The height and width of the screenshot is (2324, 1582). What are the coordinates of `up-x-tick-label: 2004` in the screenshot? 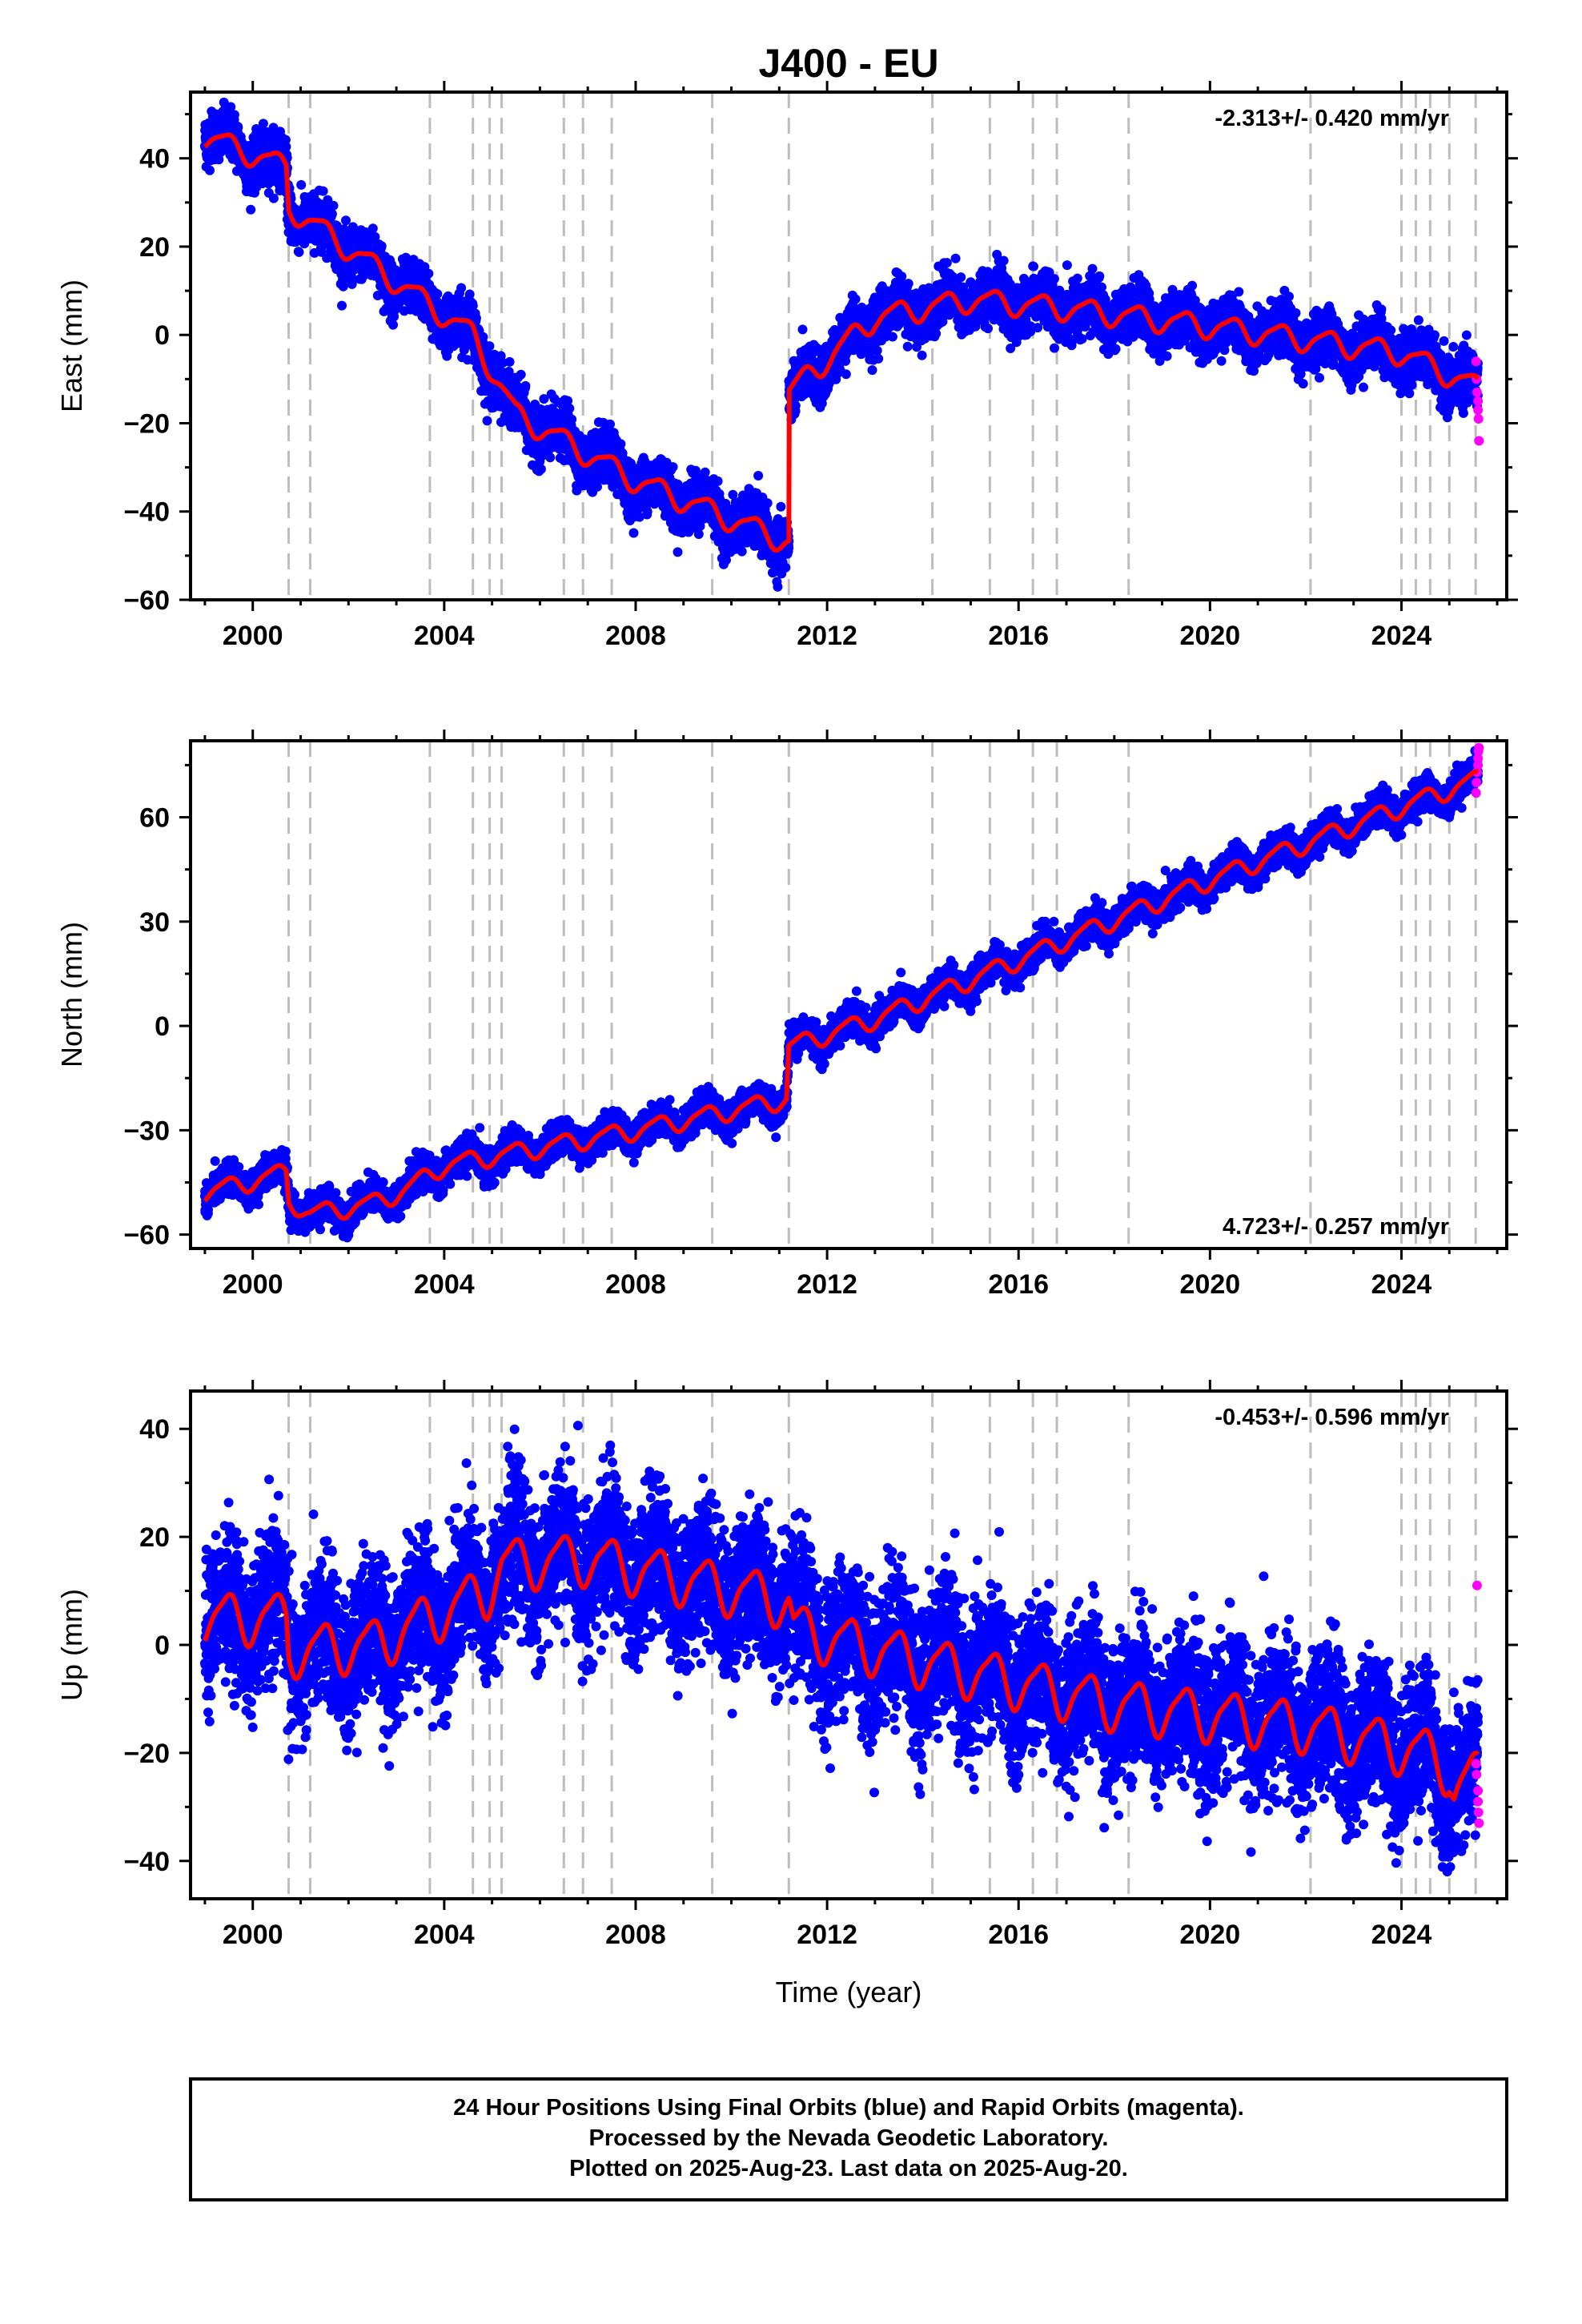 It's located at (444, 1935).